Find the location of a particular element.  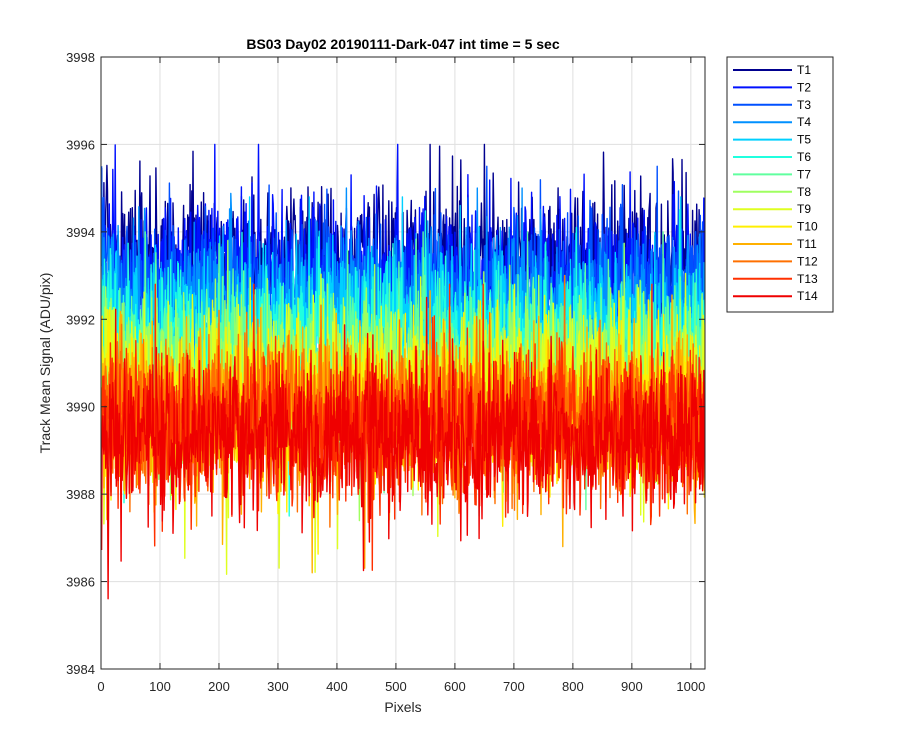

x-tick-label: 1000 is located at coordinates (690, 686).